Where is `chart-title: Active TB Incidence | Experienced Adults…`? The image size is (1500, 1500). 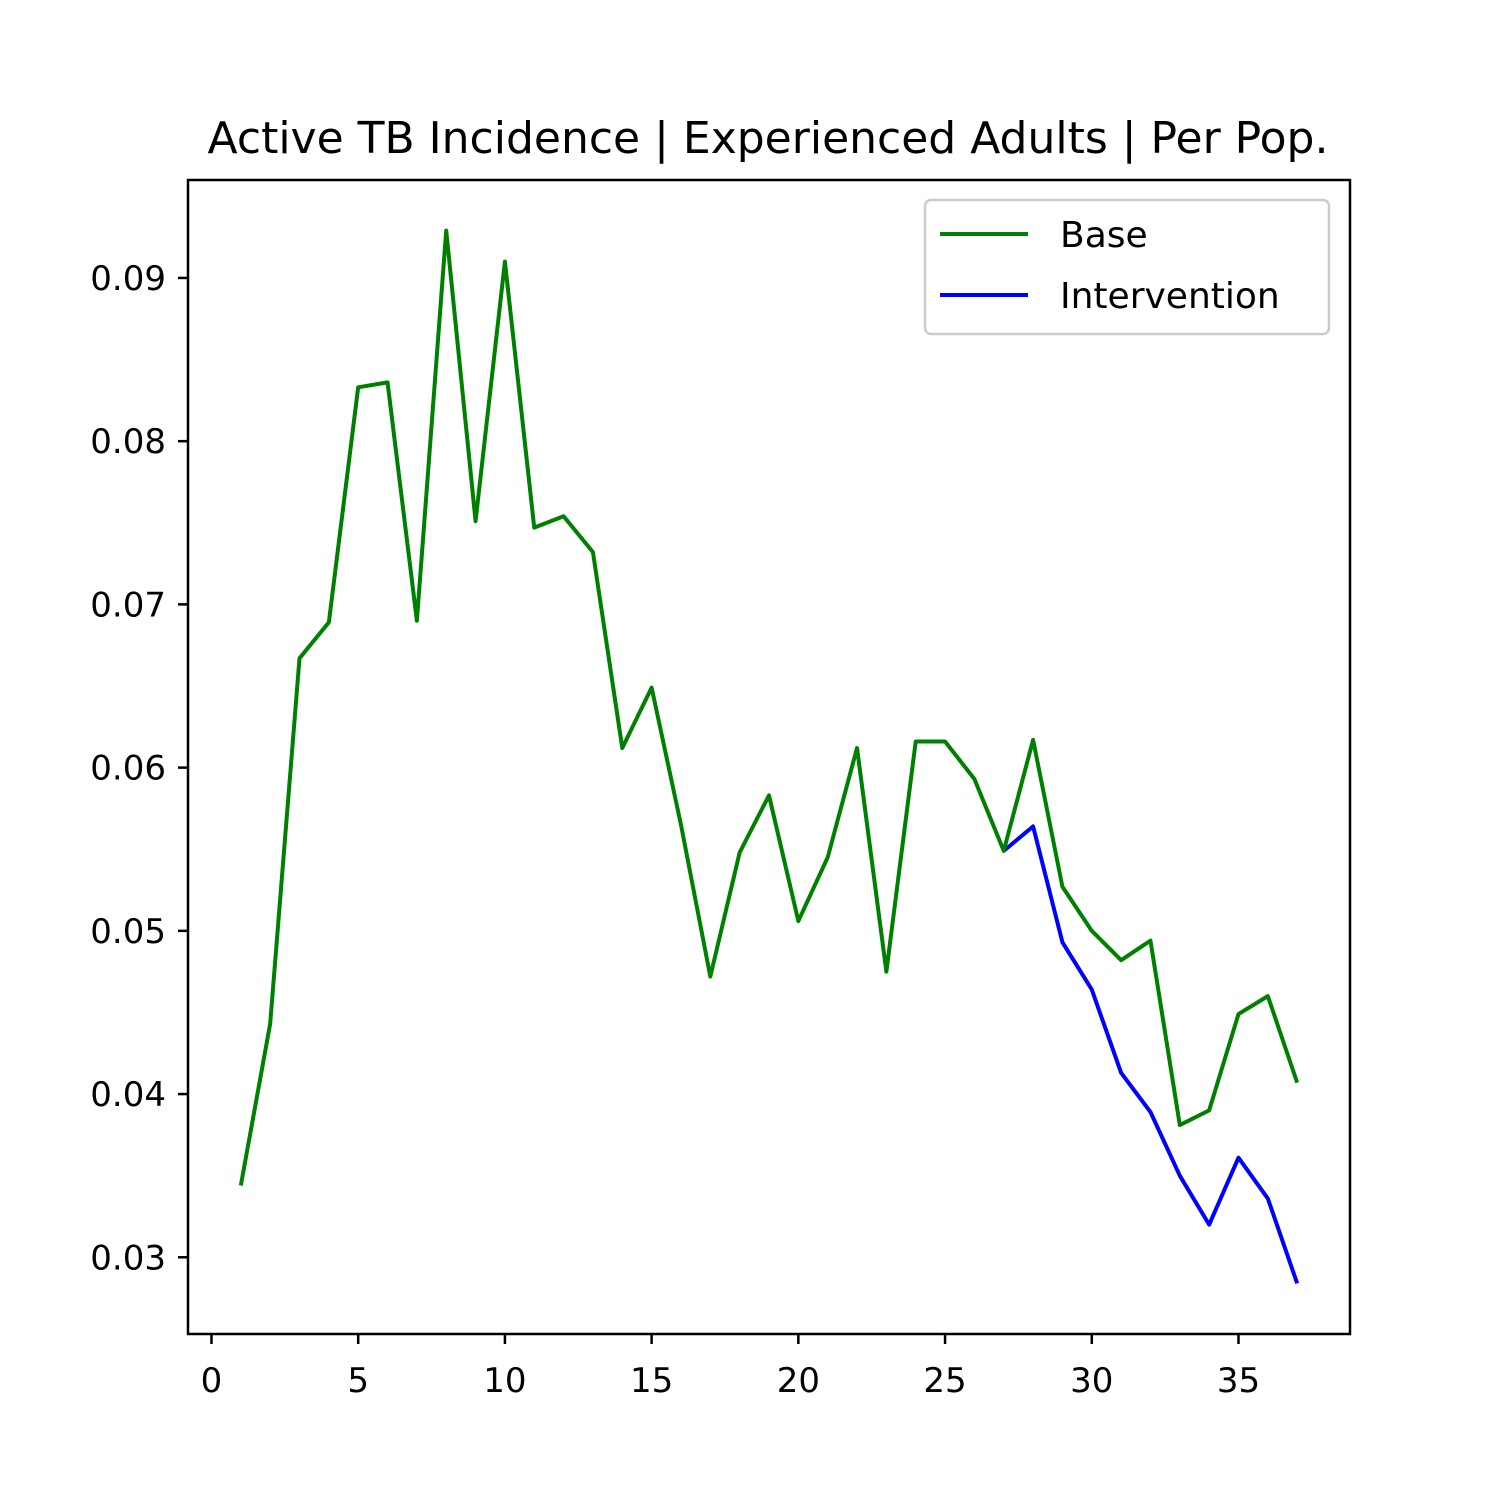
chart-title: Active TB Incidence | Experienced Adults… is located at coordinates (768, 138).